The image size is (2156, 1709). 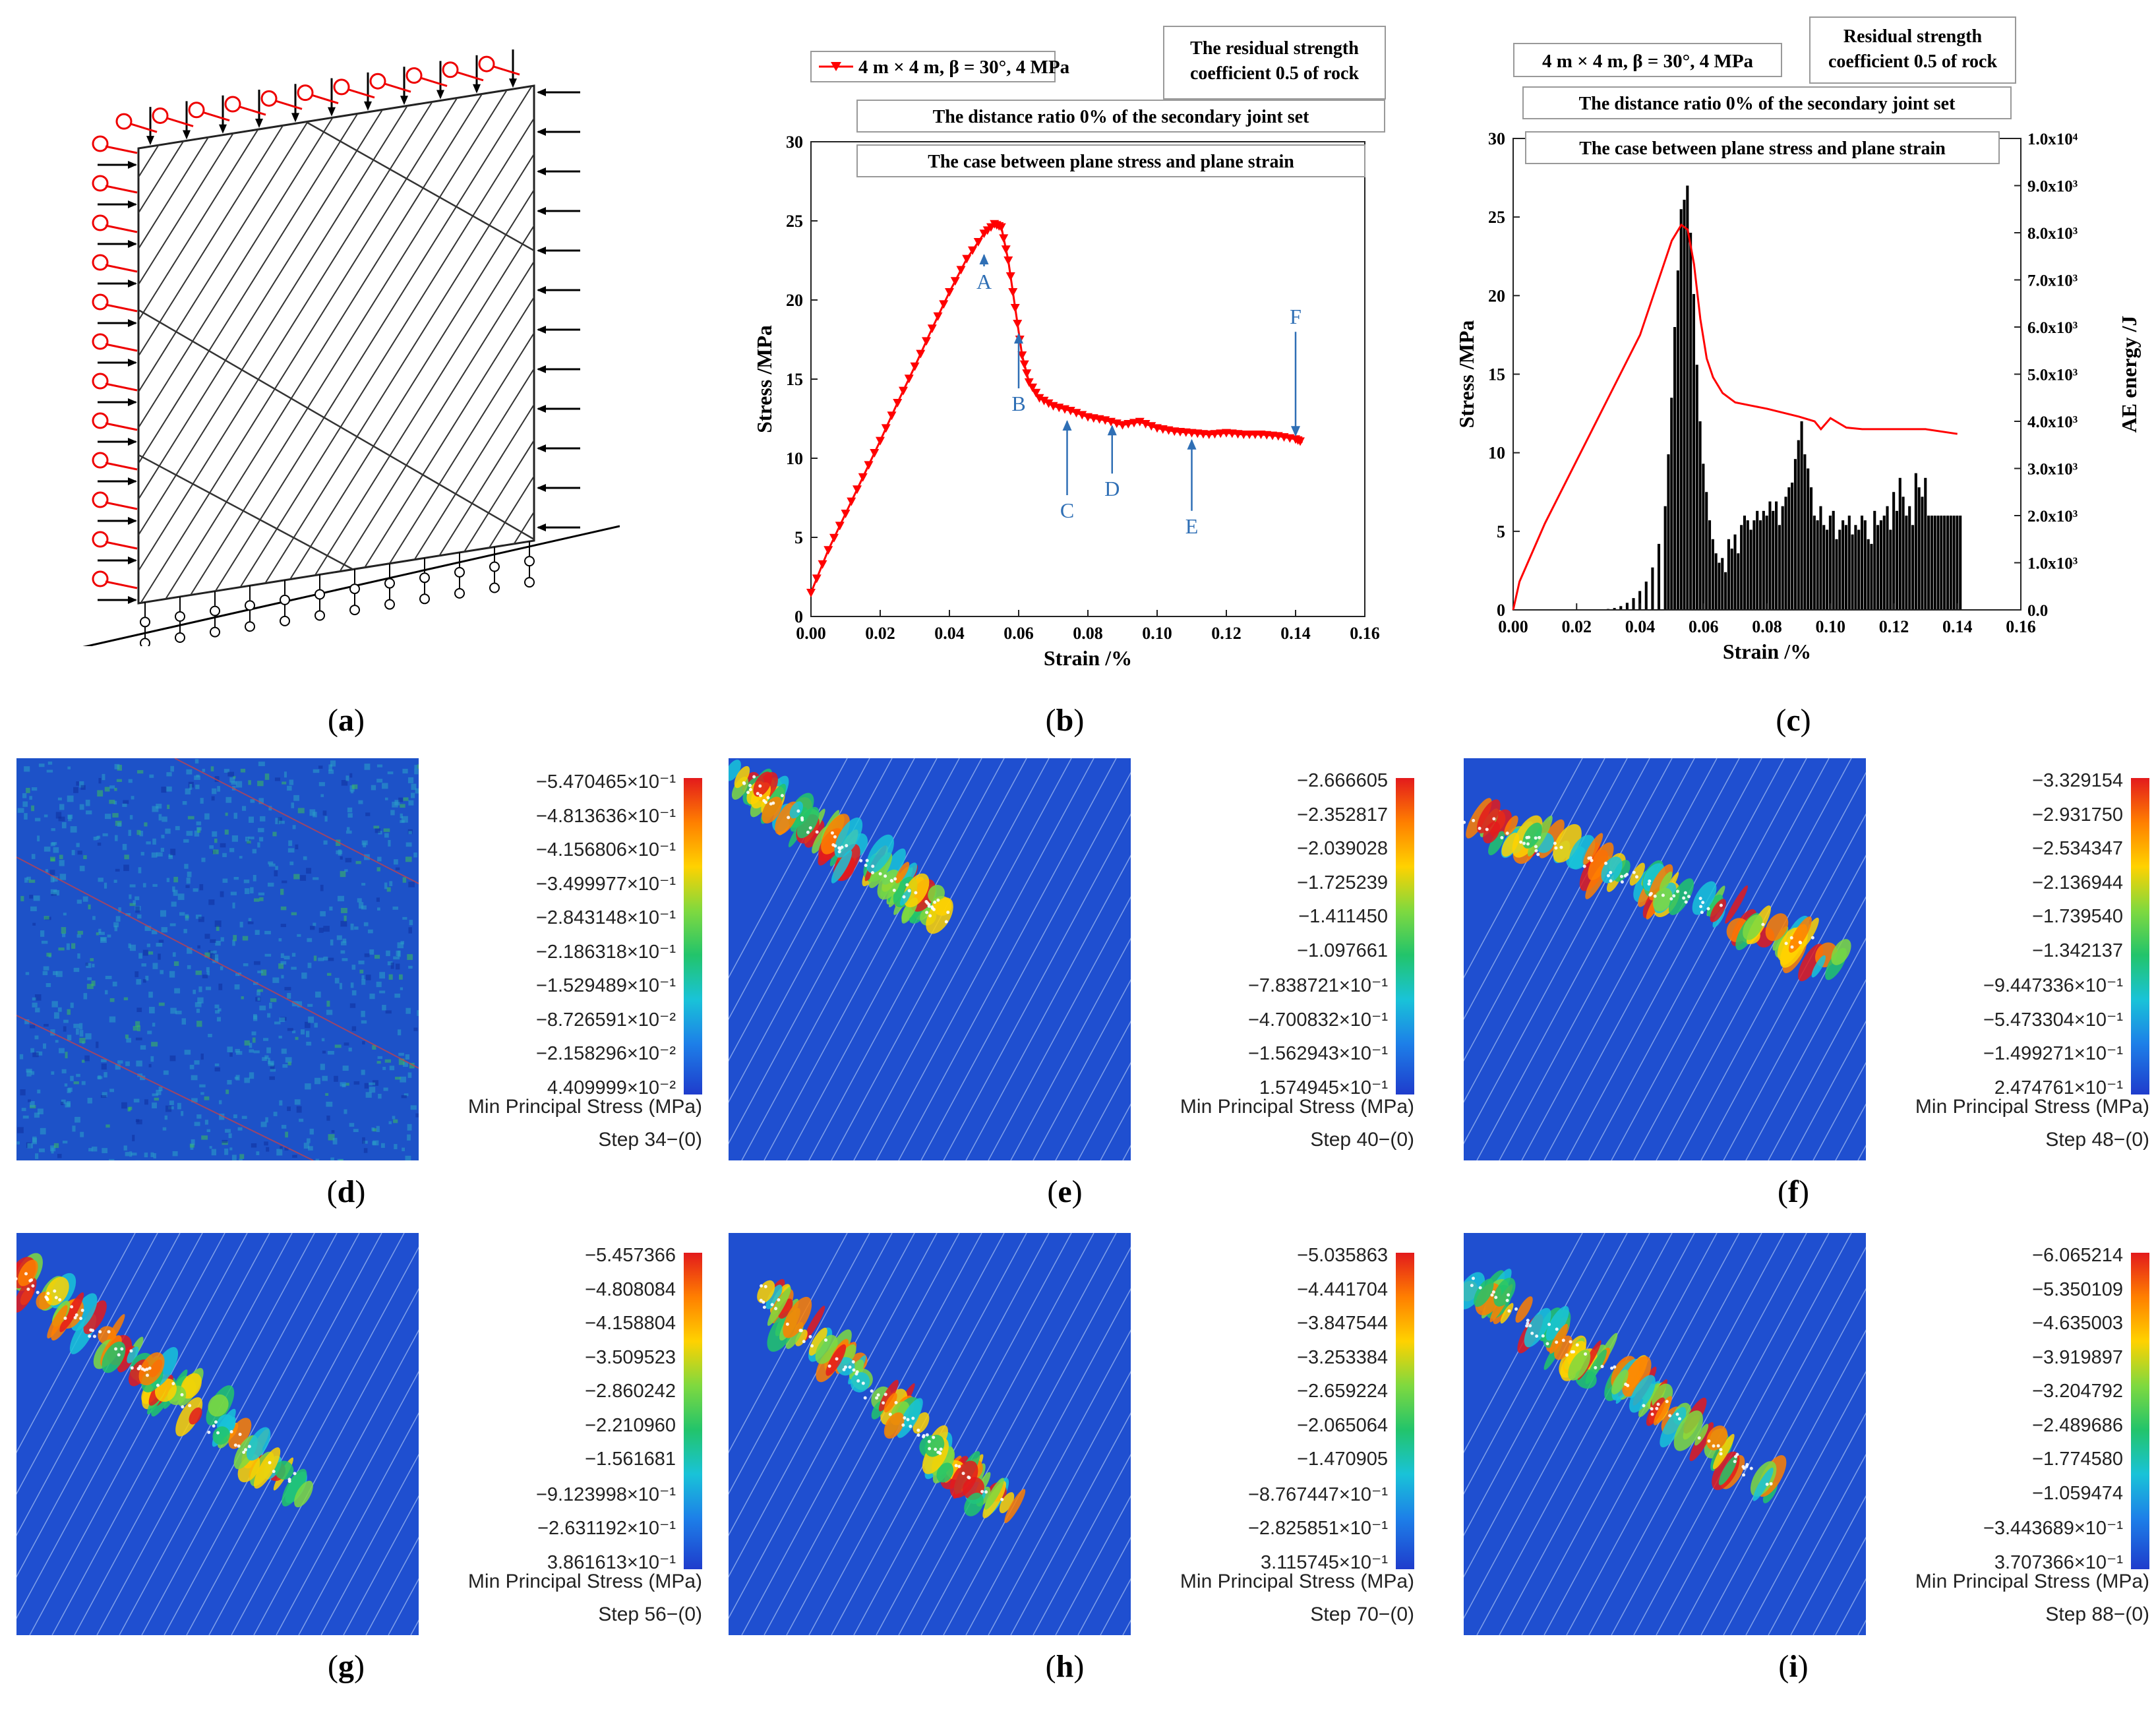 I want to click on left-roller, so click(x=100, y=222).